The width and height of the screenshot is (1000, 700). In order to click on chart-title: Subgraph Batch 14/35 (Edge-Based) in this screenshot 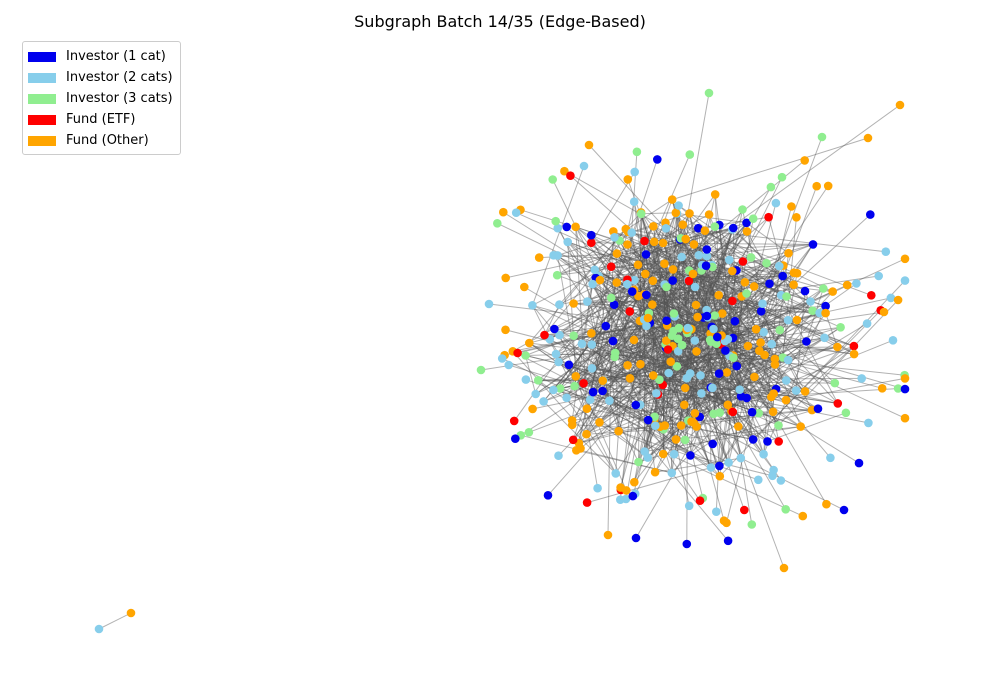, I will do `click(500, 21)`.